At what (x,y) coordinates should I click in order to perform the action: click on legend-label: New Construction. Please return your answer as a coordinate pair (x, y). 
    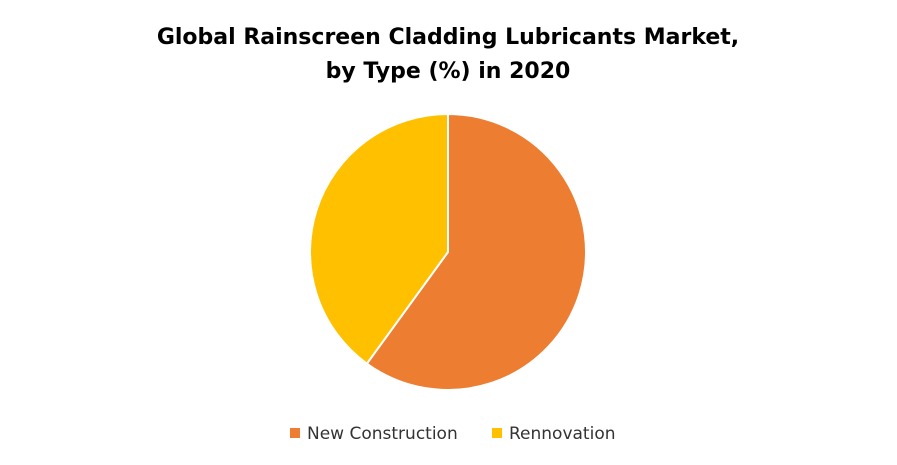
    Looking at the image, I should click on (382, 434).